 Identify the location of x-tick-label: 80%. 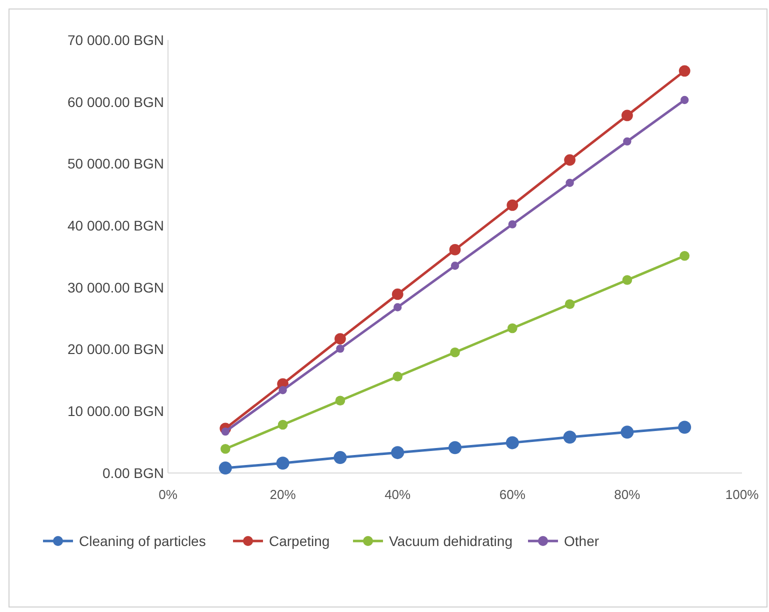
(627, 494).